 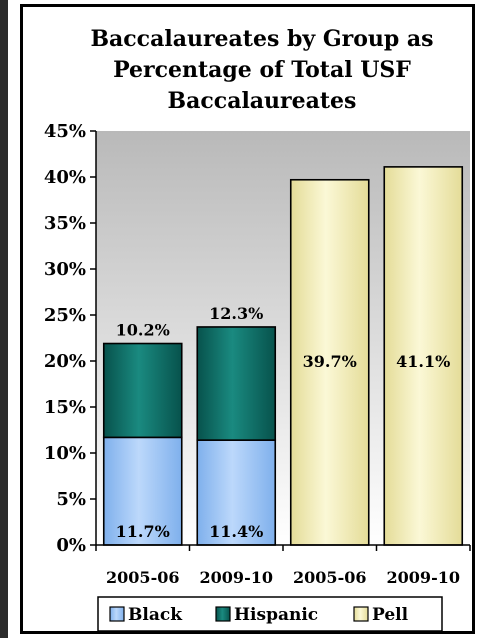 What do you see at coordinates (390, 615) in the screenshot?
I see `legend-label-pell: Pell` at bounding box center [390, 615].